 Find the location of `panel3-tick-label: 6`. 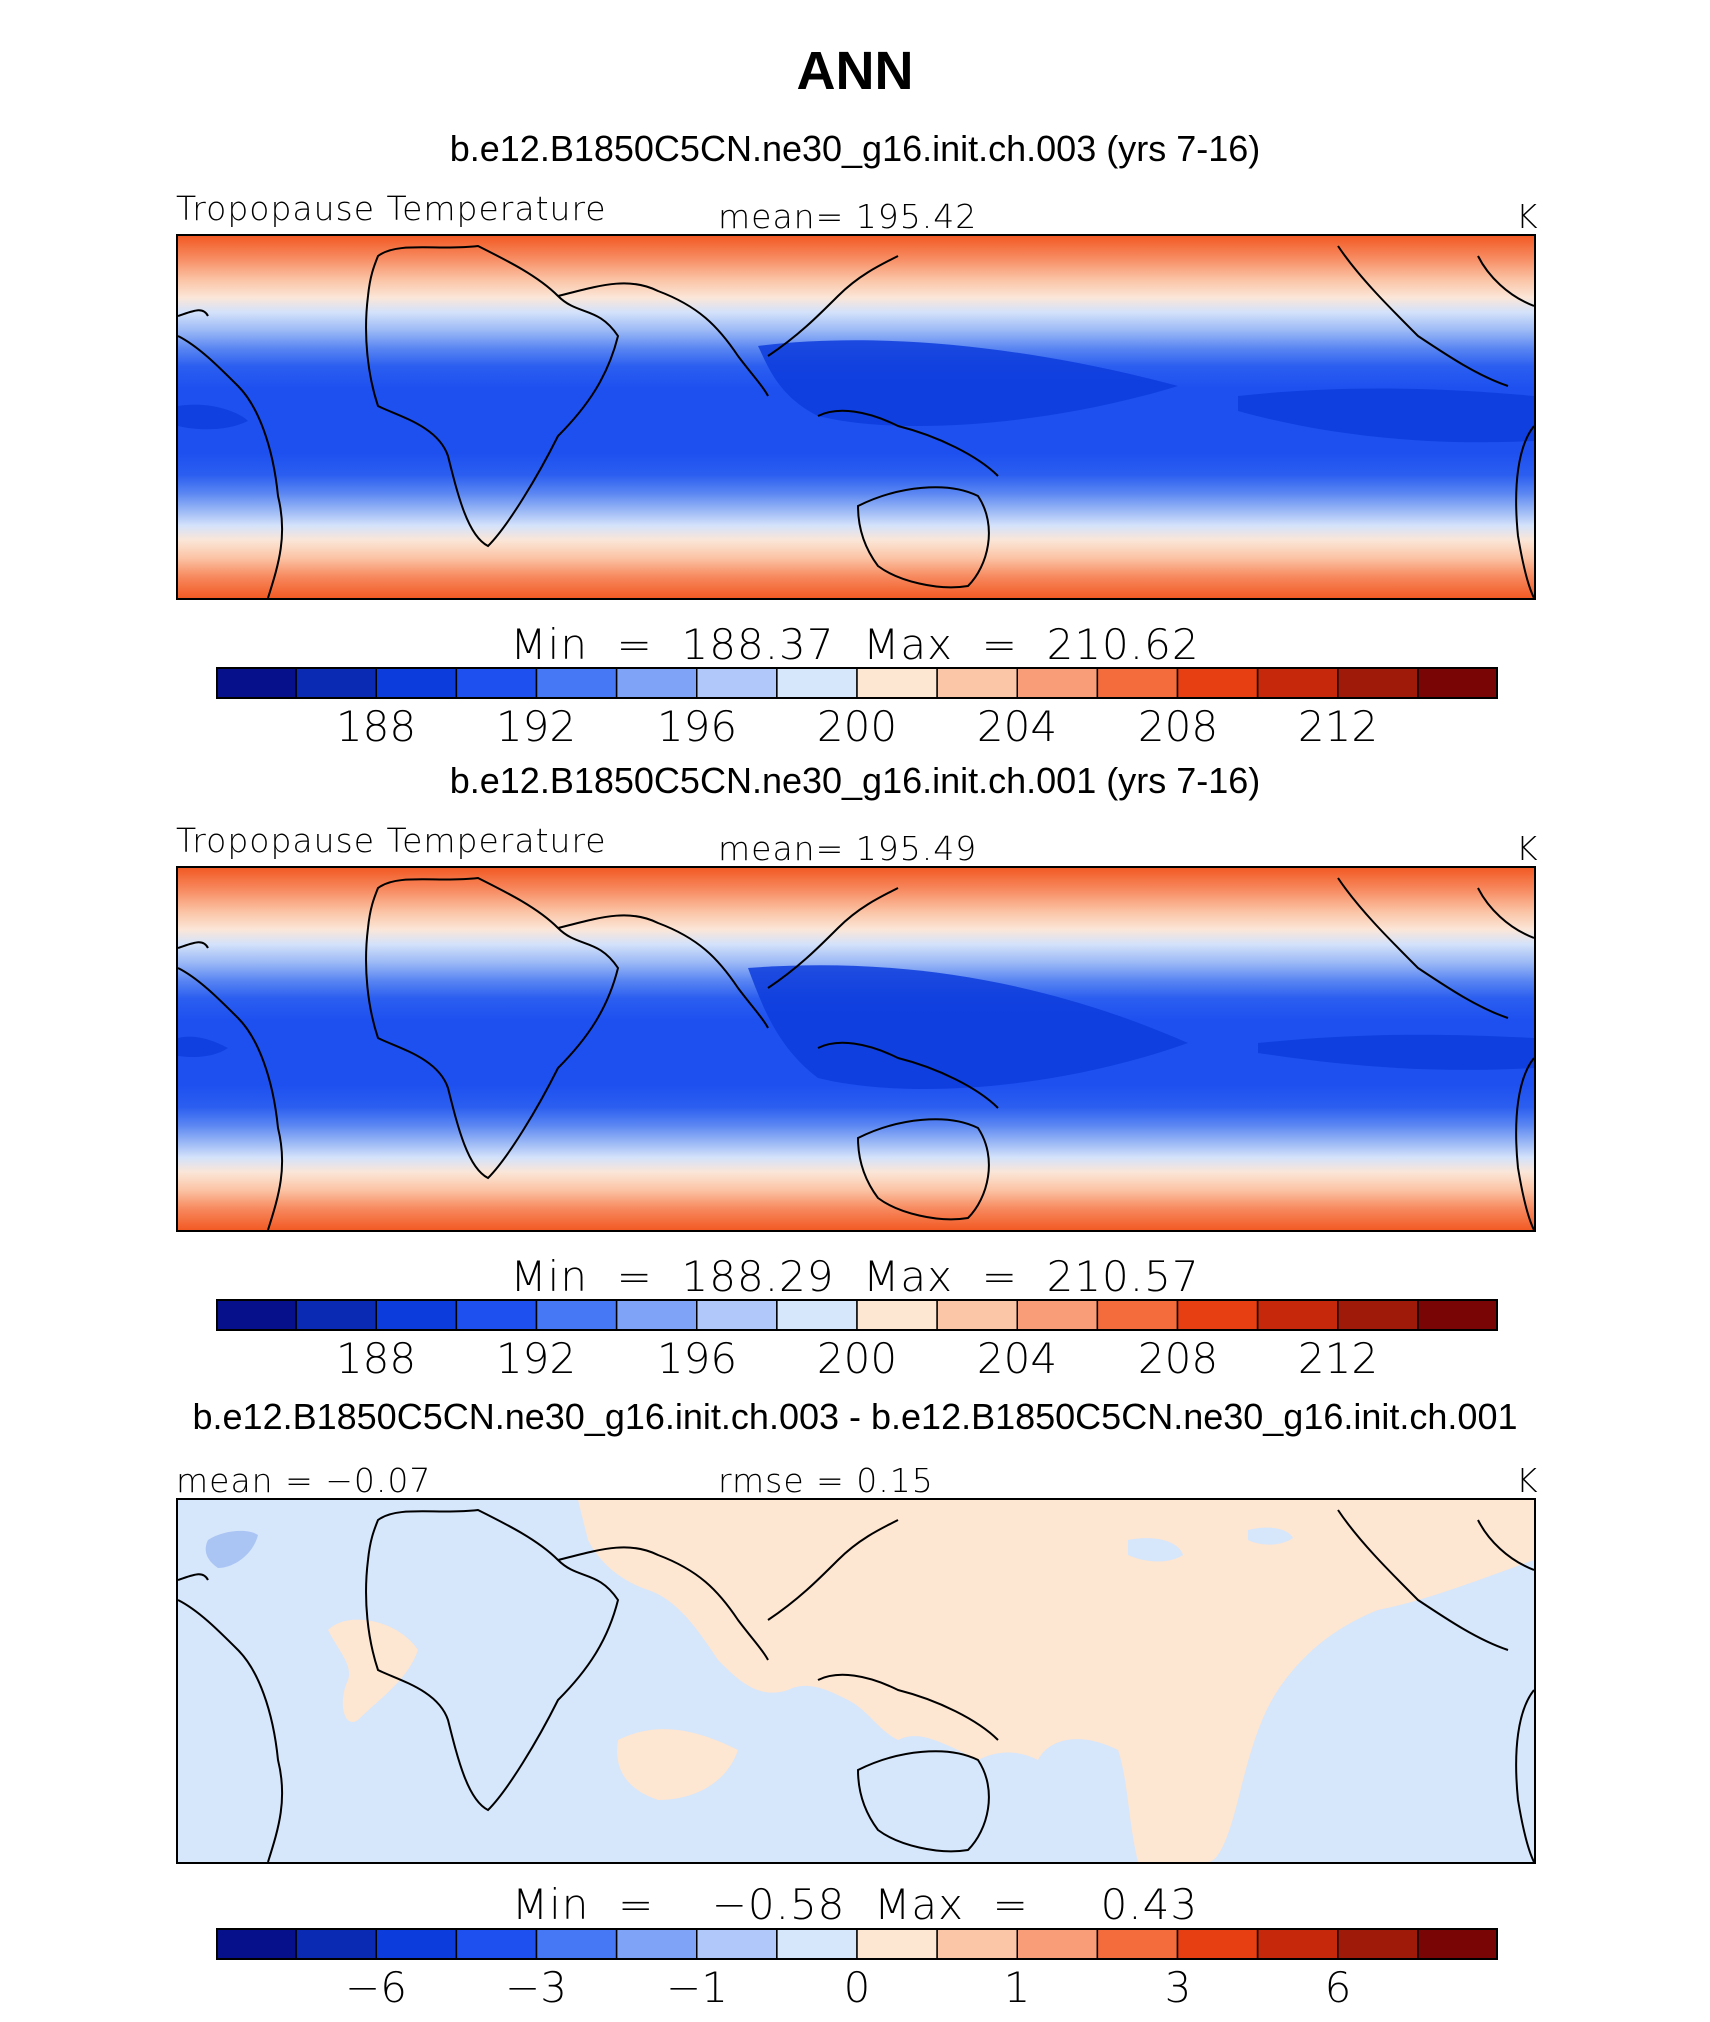

panel3-tick-label: 6 is located at coordinates (1338, 1987).